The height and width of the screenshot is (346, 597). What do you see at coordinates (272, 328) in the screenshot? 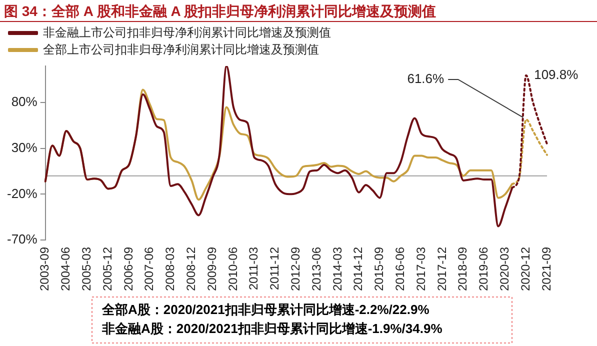
I see `text: 非金融A股：2020/2021扣非归母累计同比增速-1.9%/34.9%` at bounding box center [272, 328].